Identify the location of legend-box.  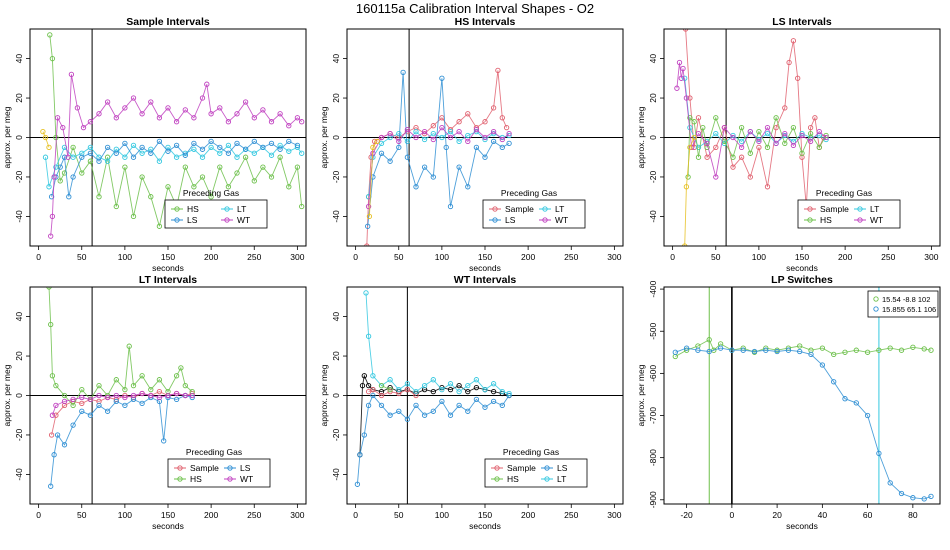
(536, 473).